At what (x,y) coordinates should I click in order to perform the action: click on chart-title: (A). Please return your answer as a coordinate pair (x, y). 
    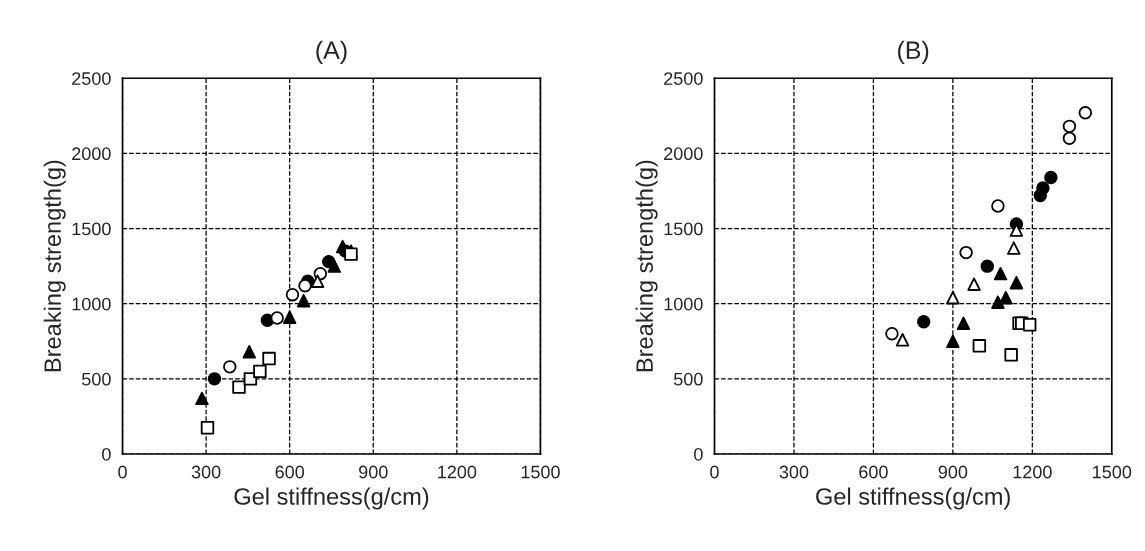
    Looking at the image, I should click on (331, 52).